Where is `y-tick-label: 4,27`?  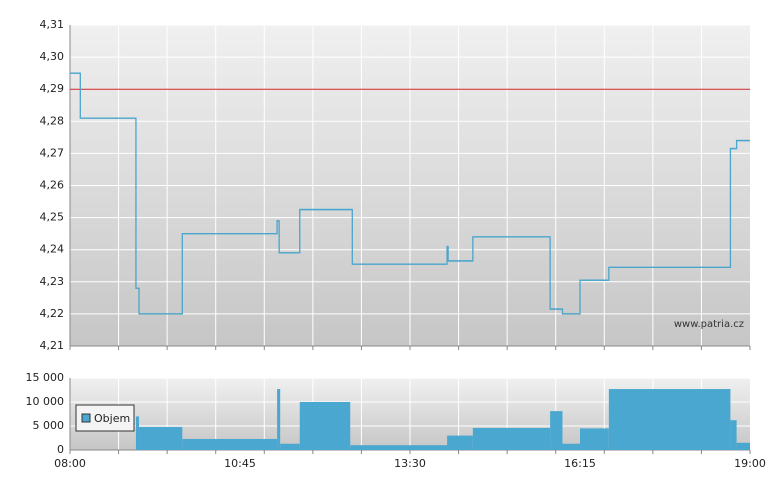
y-tick-label: 4,27 is located at coordinates (52, 152).